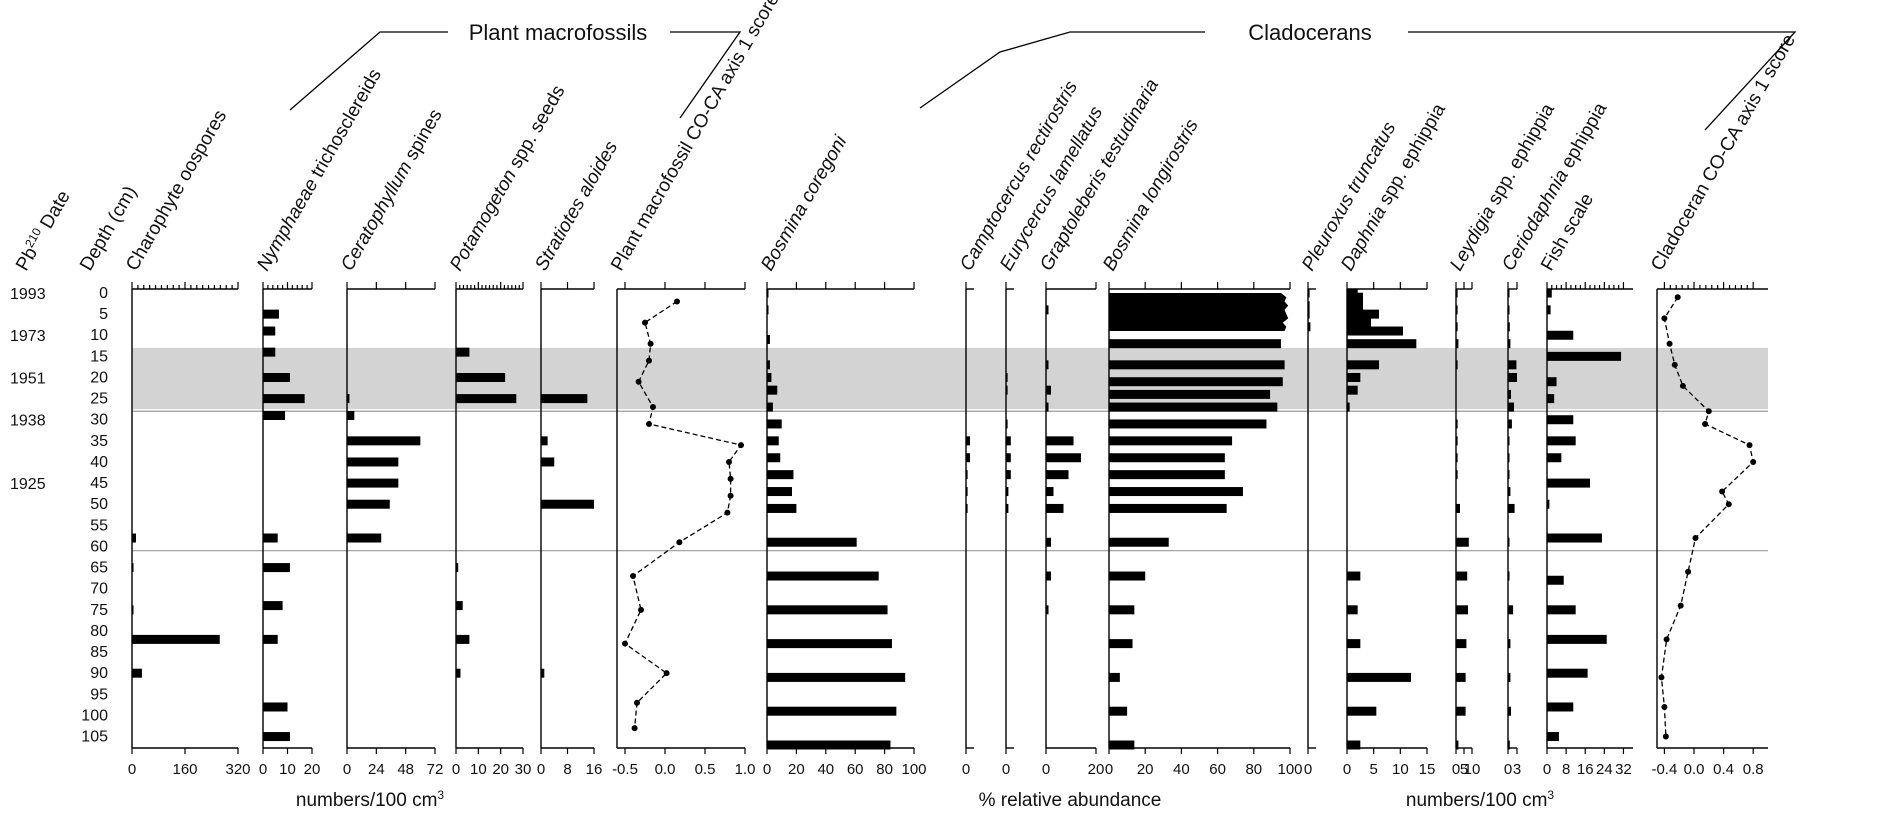 The width and height of the screenshot is (1892, 823). What do you see at coordinates (99, 504) in the screenshot?
I see `depth-tick-label-50: 50` at bounding box center [99, 504].